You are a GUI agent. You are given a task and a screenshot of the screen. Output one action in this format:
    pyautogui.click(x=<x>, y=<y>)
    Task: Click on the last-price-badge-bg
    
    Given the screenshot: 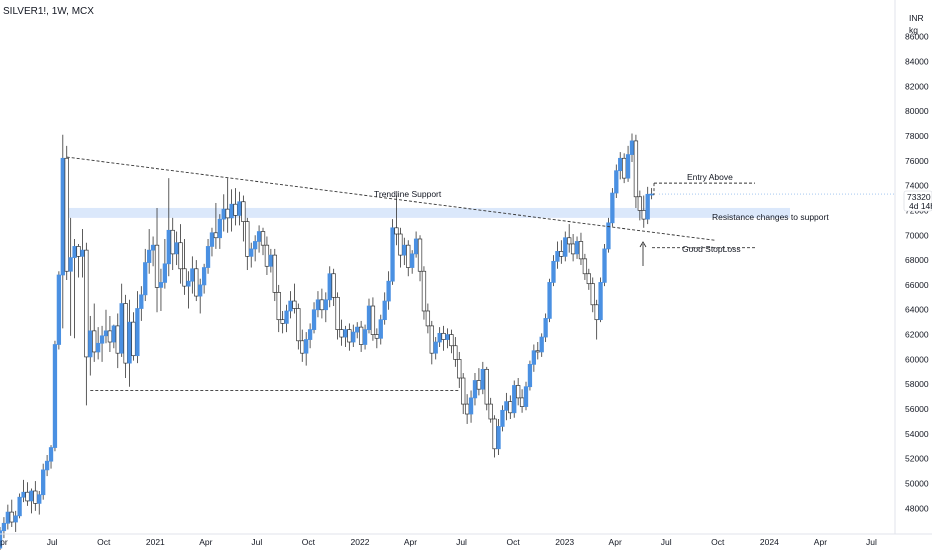 What is the action you would take?
    pyautogui.click(x=917, y=201)
    